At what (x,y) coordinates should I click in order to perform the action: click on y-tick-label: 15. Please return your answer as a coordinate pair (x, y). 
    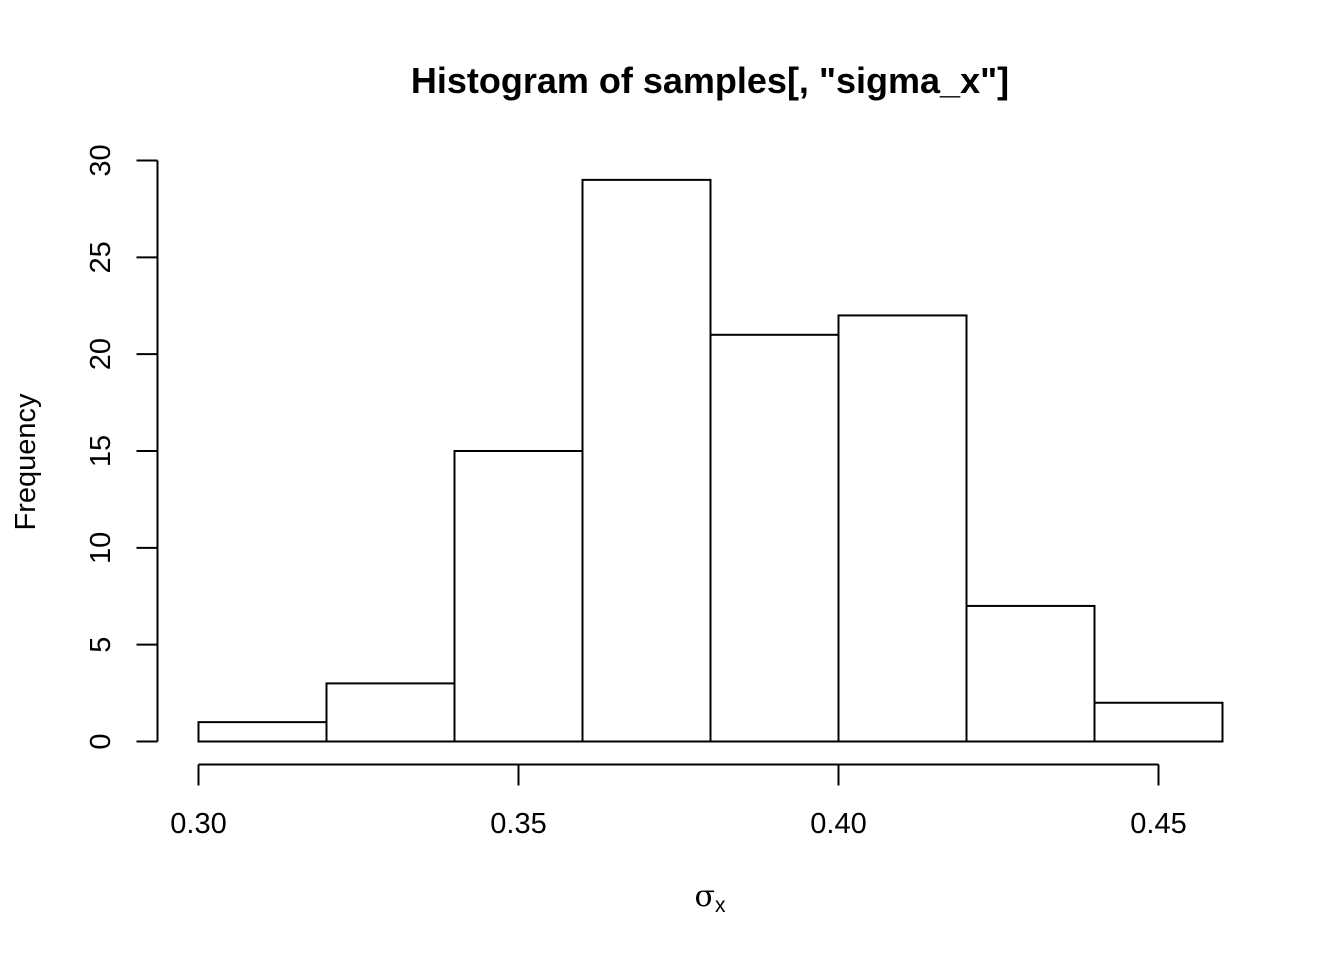
    Looking at the image, I should click on (101, 451).